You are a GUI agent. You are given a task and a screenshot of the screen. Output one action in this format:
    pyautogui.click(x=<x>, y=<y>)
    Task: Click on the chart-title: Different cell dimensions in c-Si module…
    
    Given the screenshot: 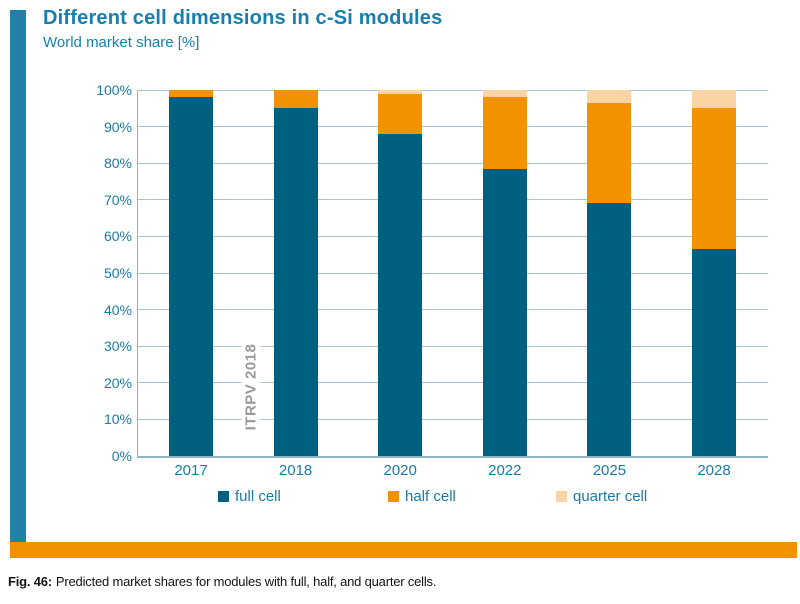 What is the action you would take?
    pyautogui.click(x=243, y=18)
    